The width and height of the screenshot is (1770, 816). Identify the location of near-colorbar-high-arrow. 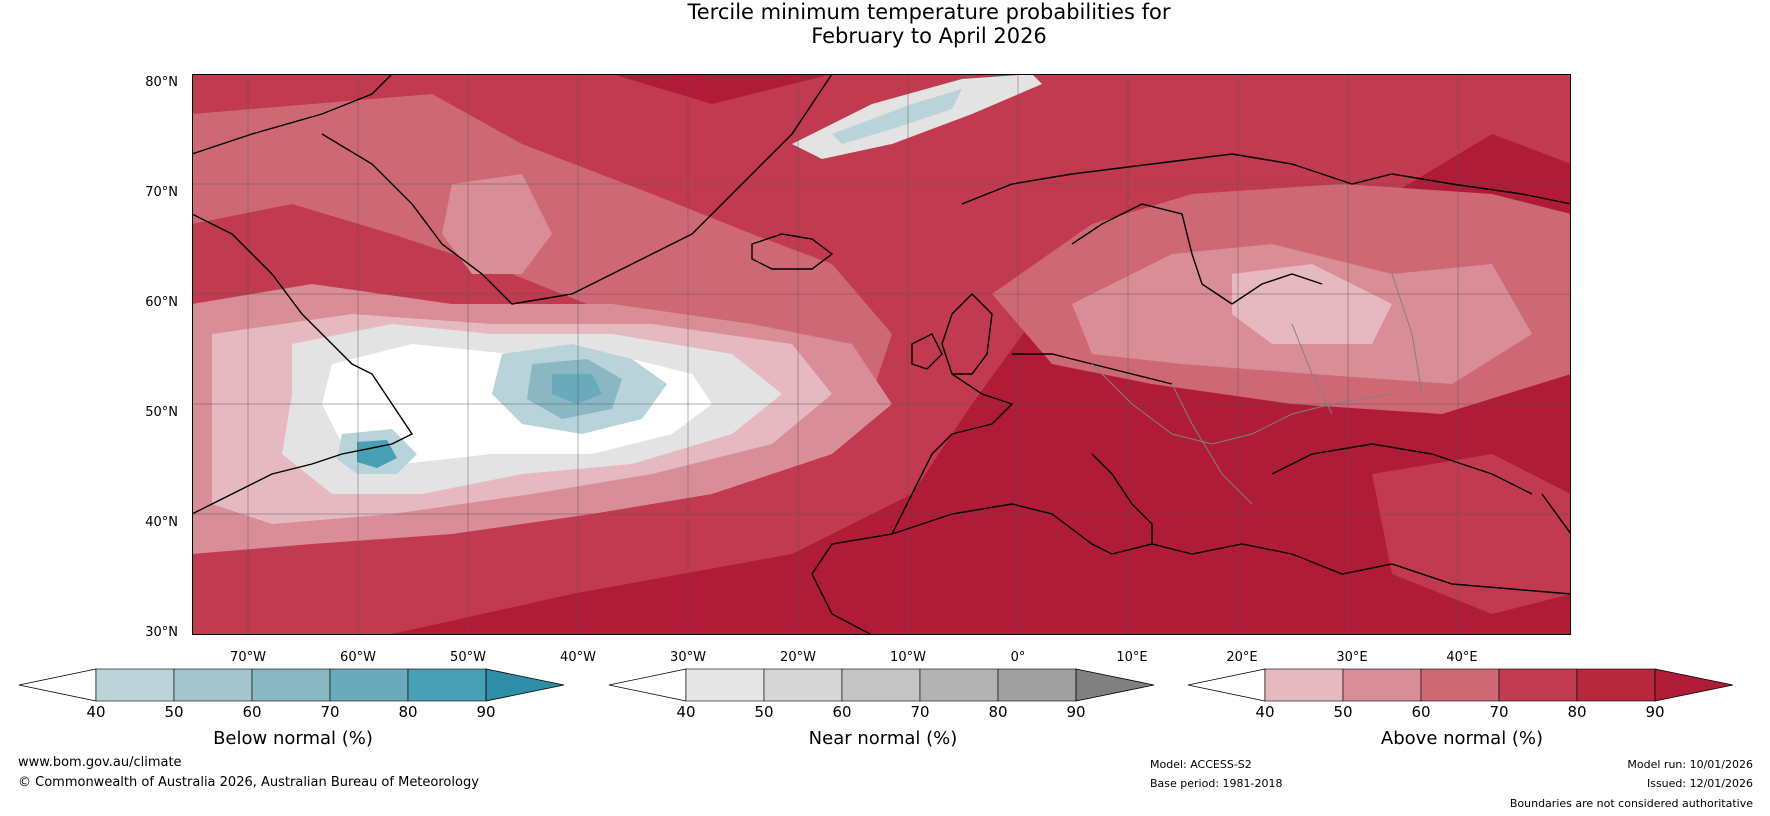
(1115, 685).